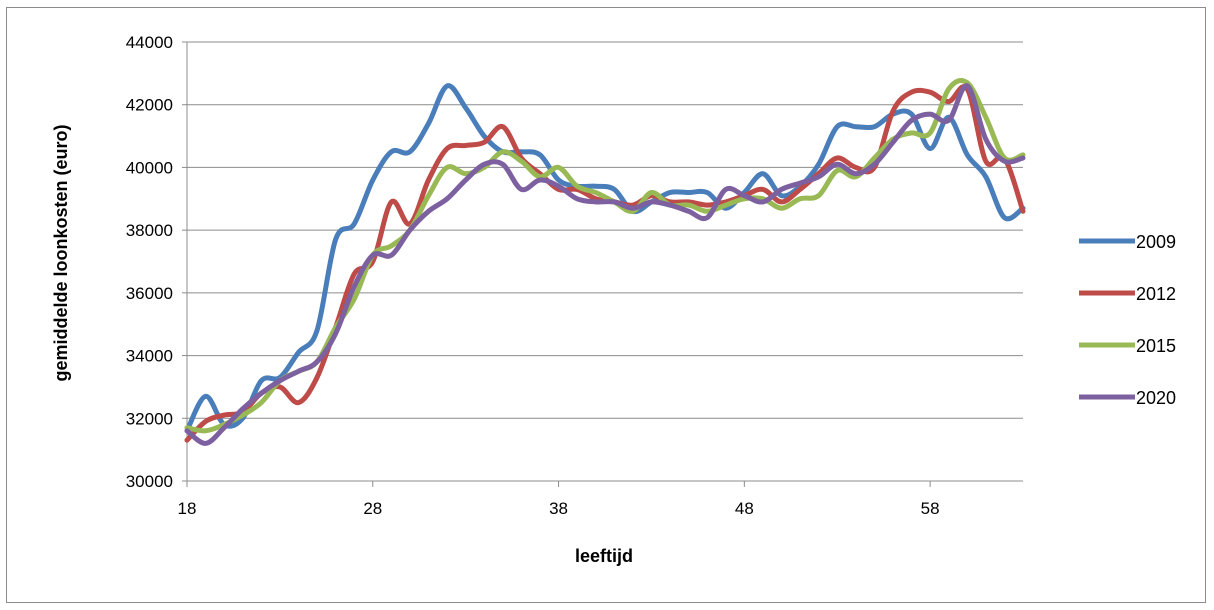 This screenshot has width=1214, height=610. What do you see at coordinates (372, 508) in the screenshot?
I see `x-tick-label: 28` at bounding box center [372, 508].